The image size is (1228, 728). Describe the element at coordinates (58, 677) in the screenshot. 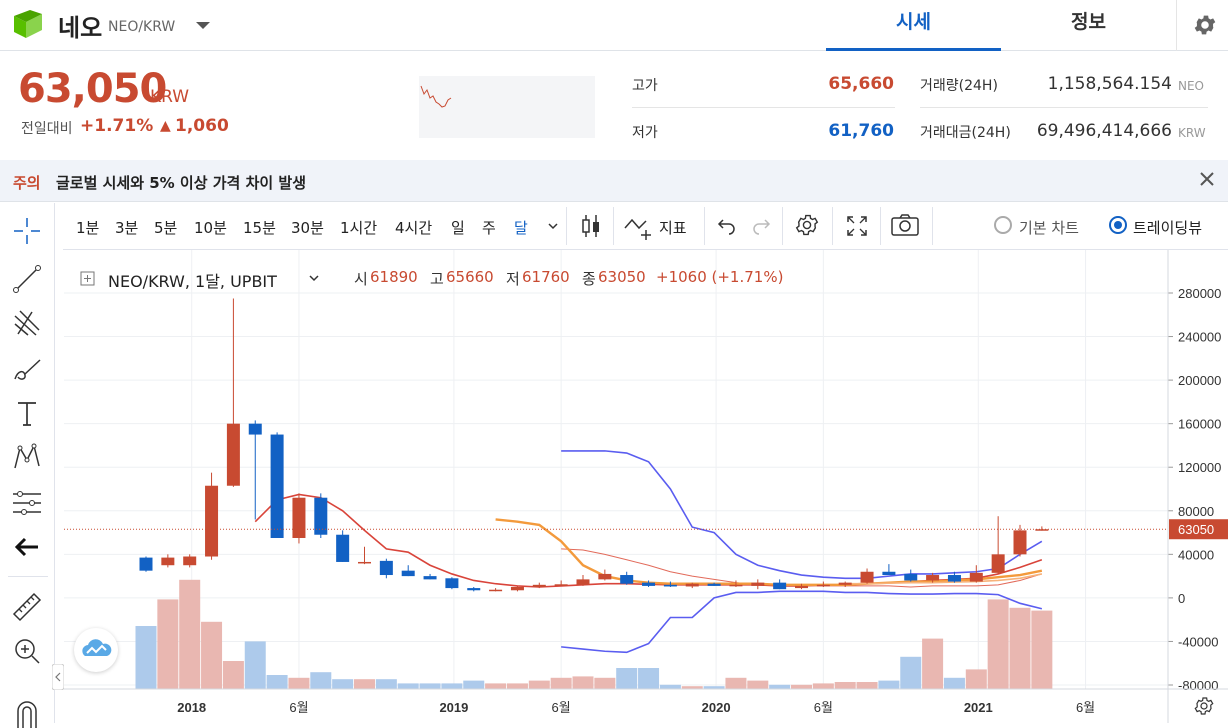

I see `collapse-handle` at that location.